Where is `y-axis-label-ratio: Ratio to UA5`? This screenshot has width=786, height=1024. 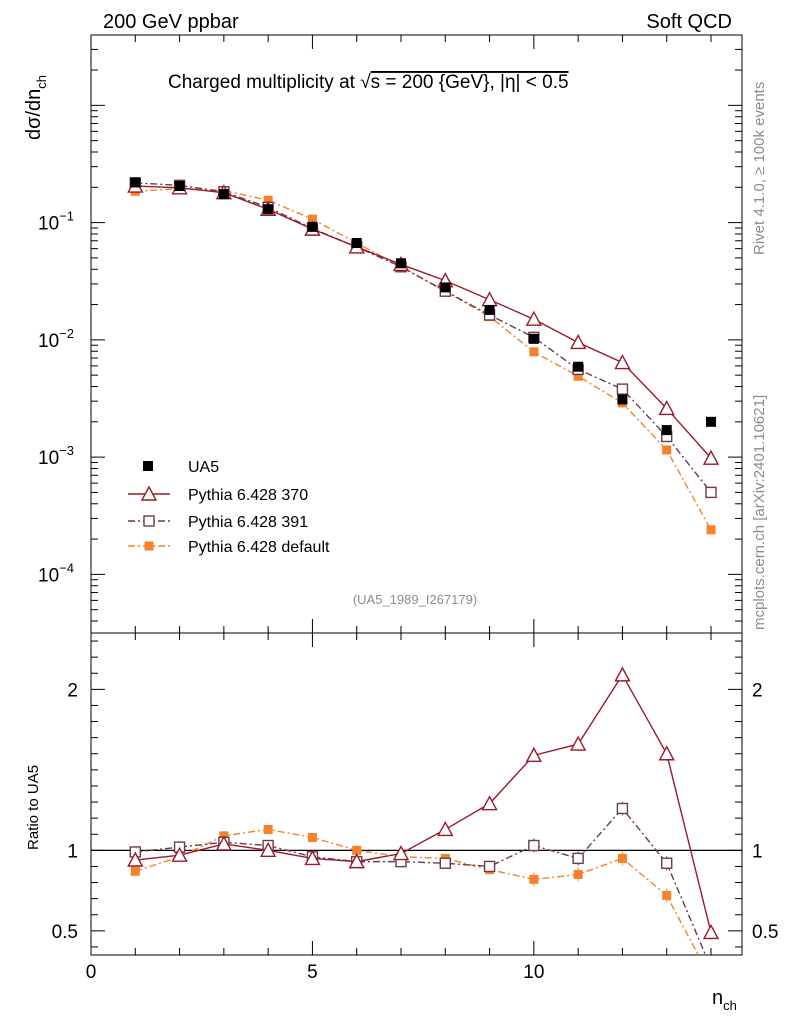
y-axis-label-ratio: Ratio to UA5 is located at coordinates (33, 807).